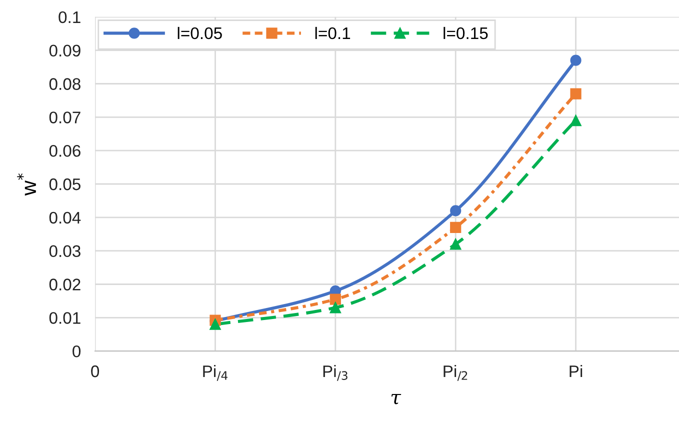 This screenshot has height=423, width=679. What do you see at coordinates (200, 33) in the screenshot?
I see `legend-label: l=0.05` at bounding box center [200, 33].